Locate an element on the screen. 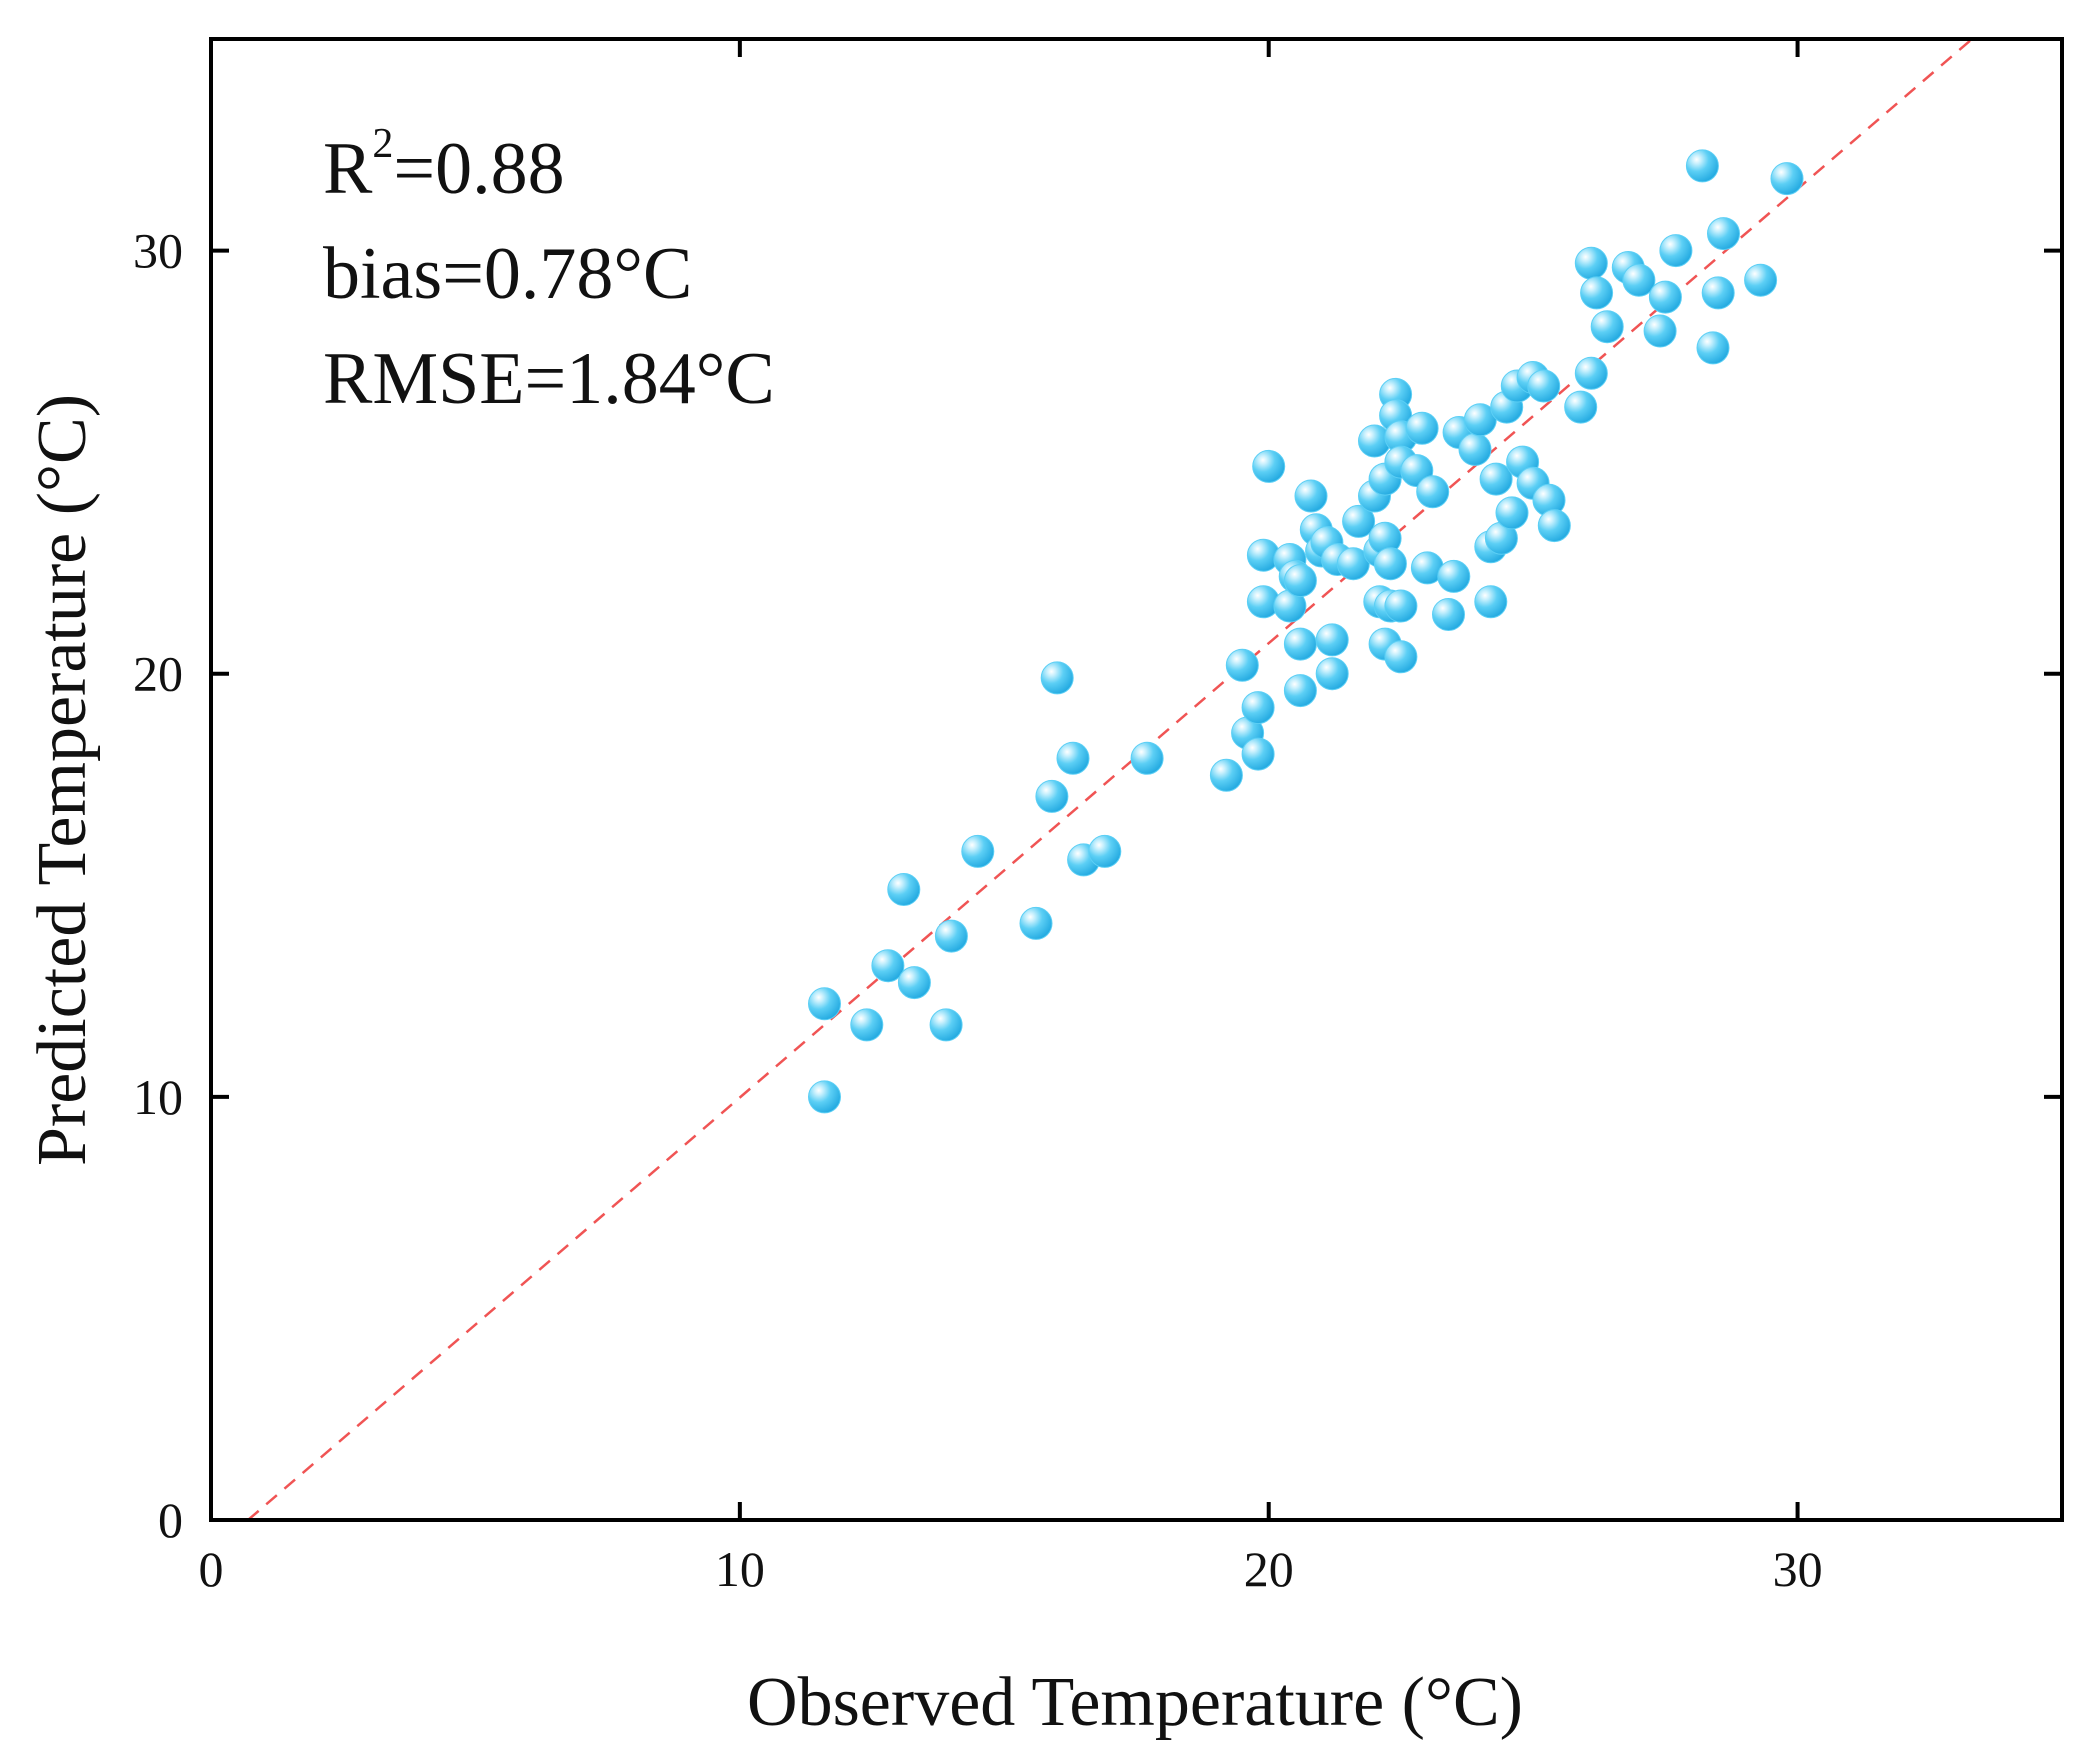 This screenshot has height=1756, width=2088. y-tick-label: 10 is located at coordinates (158, 1097).